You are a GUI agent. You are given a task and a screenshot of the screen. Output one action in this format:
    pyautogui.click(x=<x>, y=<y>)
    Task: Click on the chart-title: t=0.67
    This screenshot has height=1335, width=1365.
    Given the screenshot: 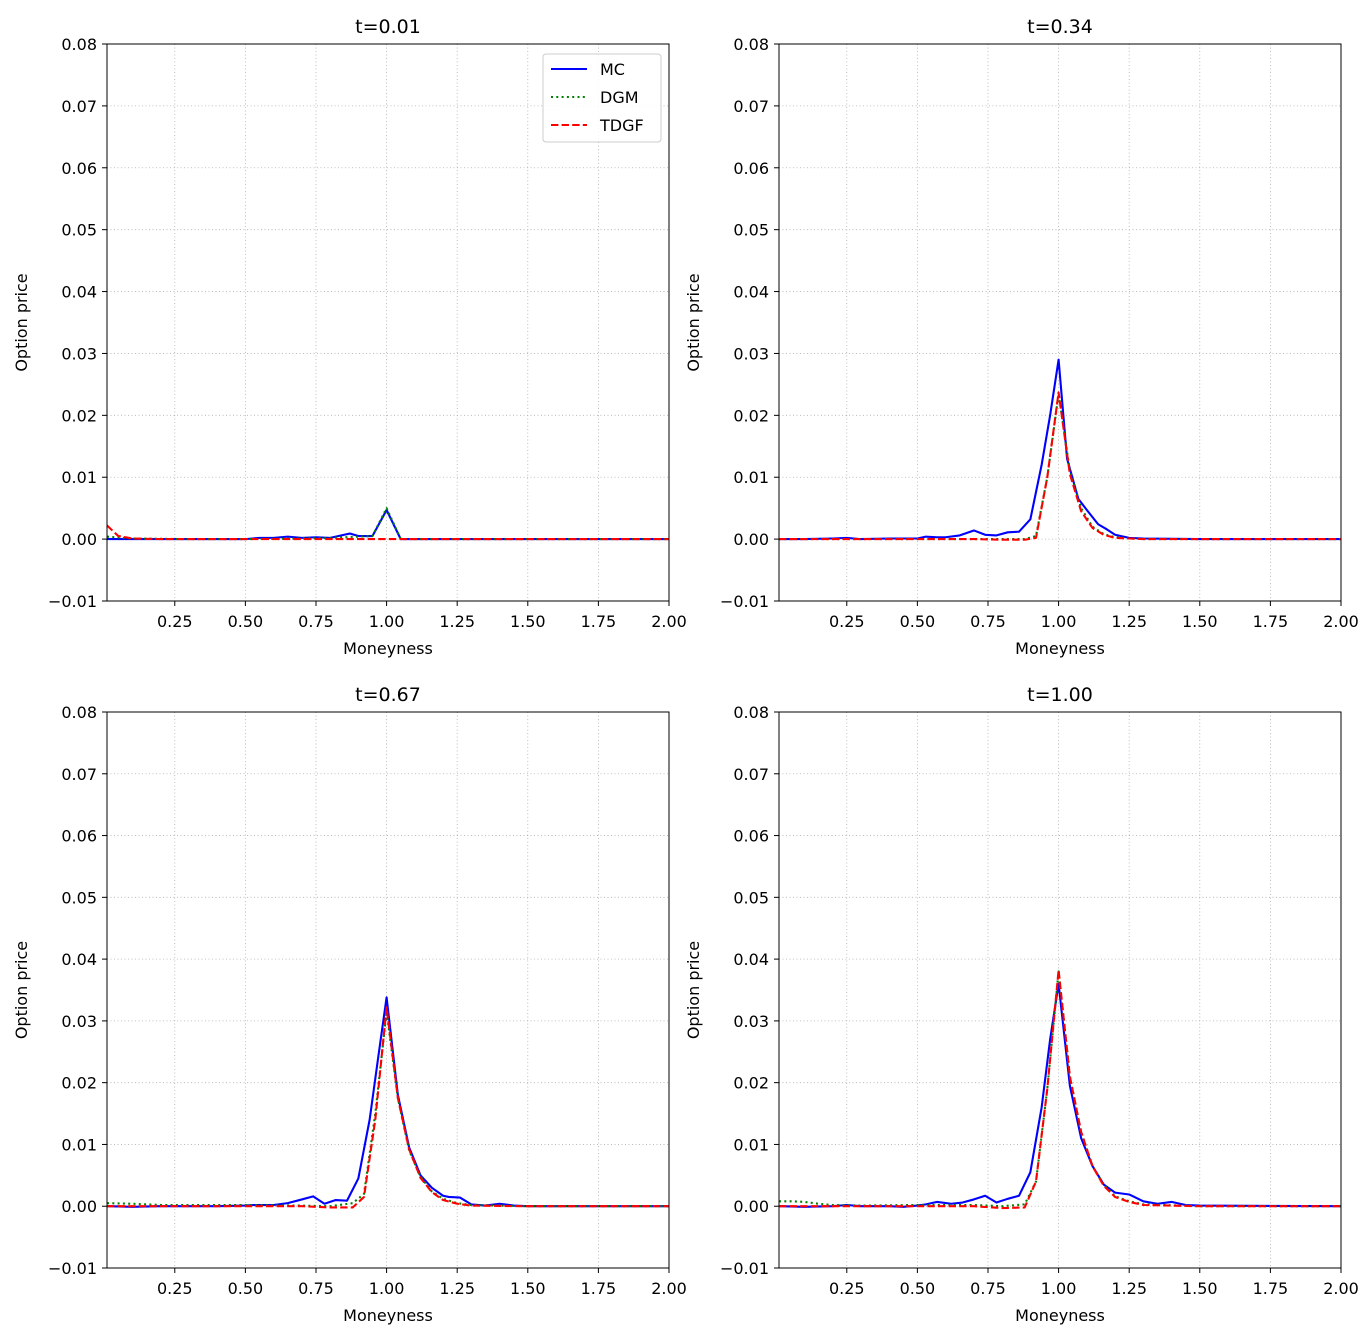 What is the action you would take?
    pyautogui.click(x=388, y=695)
    